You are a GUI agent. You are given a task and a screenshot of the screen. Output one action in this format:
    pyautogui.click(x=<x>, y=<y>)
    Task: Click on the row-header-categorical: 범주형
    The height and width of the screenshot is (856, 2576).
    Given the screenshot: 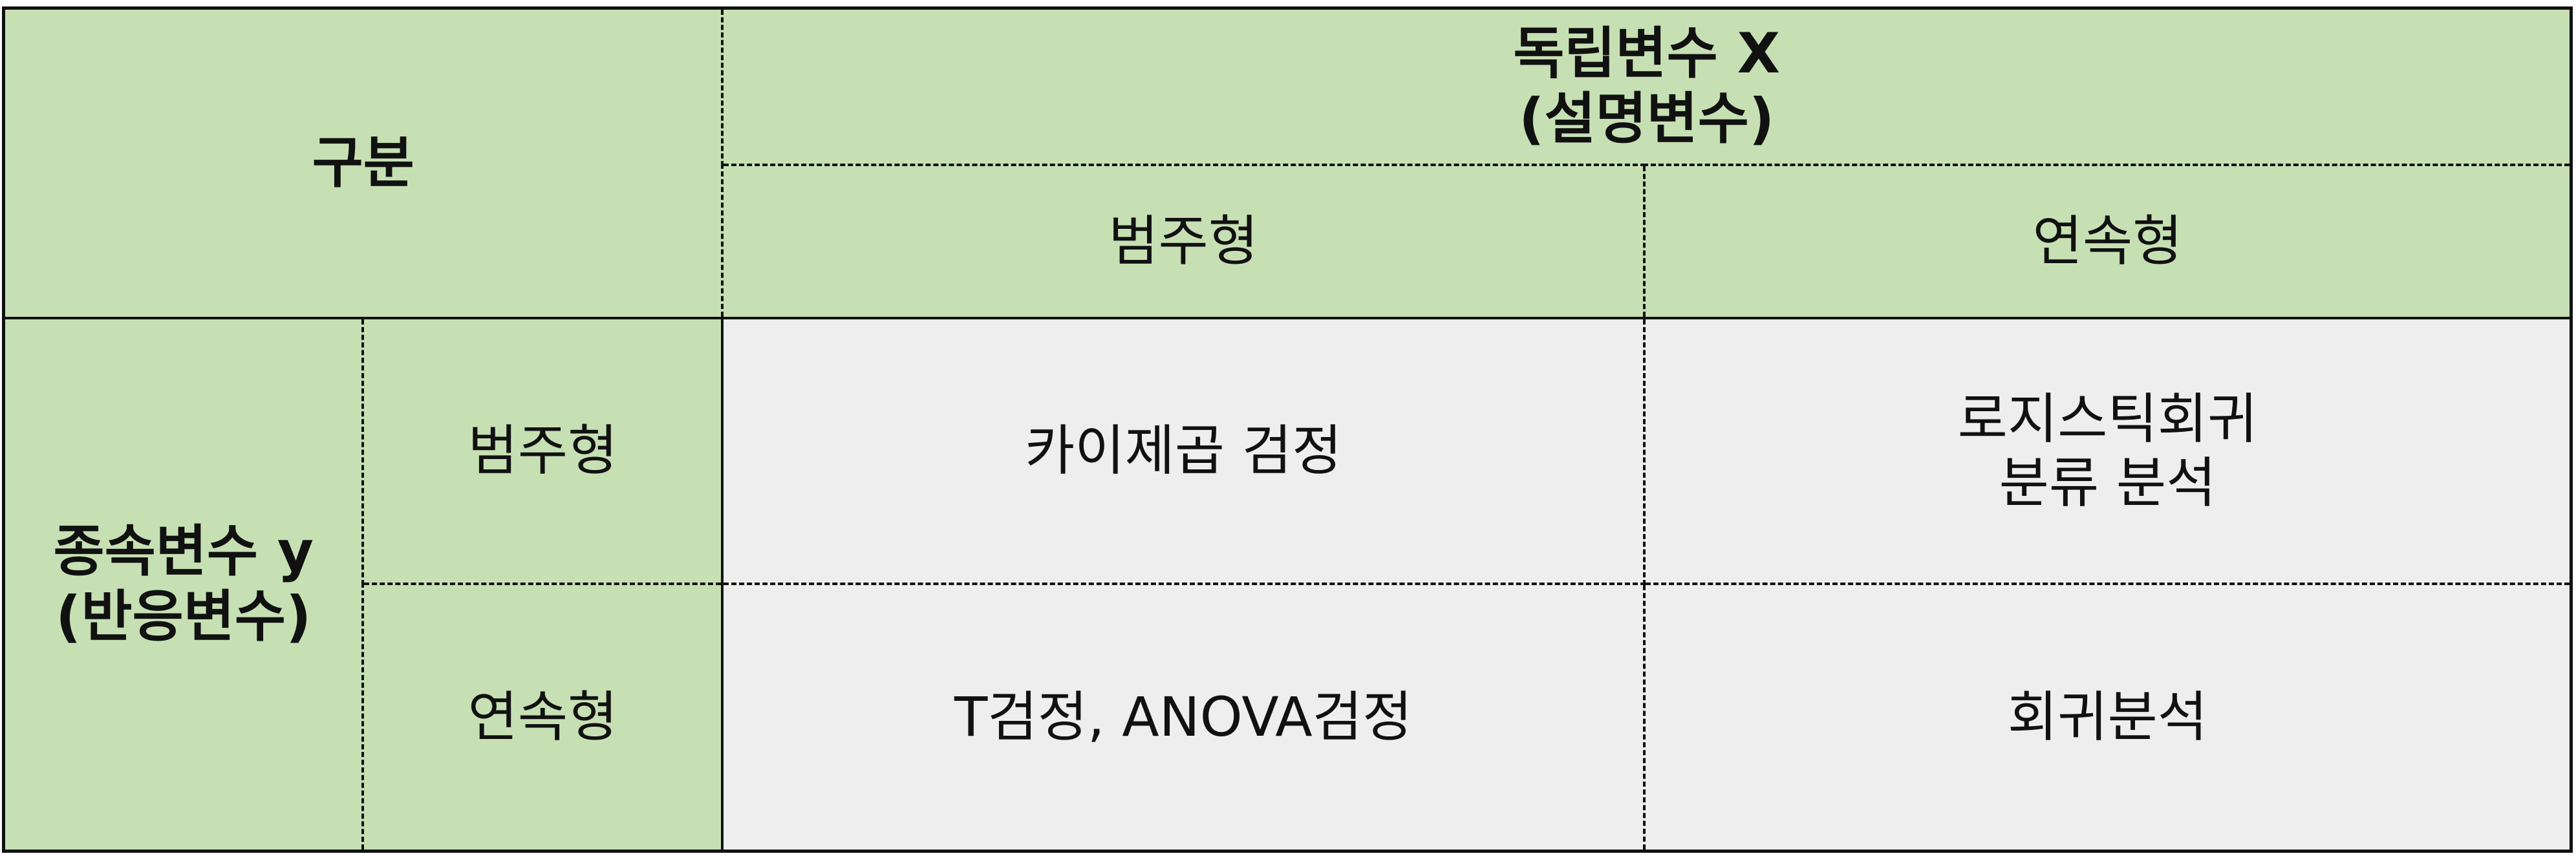 What is the action you would take?
    pyautogui.click(x=543, y=452)
    